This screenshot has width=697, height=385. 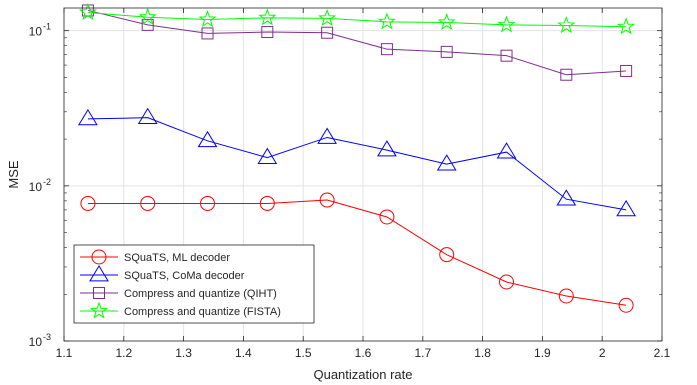 What do you see at coordinates (184, 276) in the screenshot?
I see `legend-label: SQuaTS, CoMa decoder` at bounding box center [184, 276].